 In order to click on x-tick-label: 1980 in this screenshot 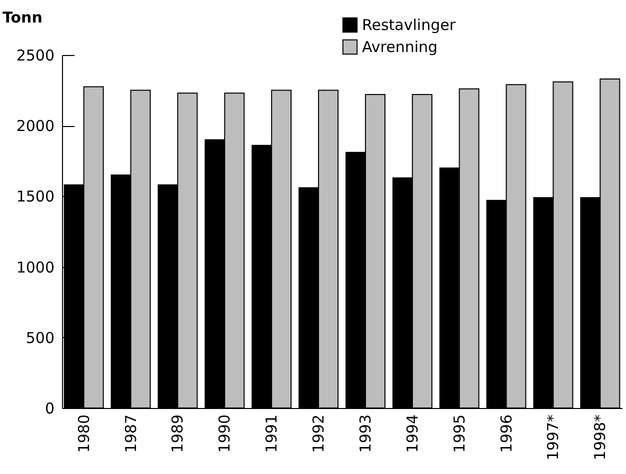, I will do `click(83, 433)`.